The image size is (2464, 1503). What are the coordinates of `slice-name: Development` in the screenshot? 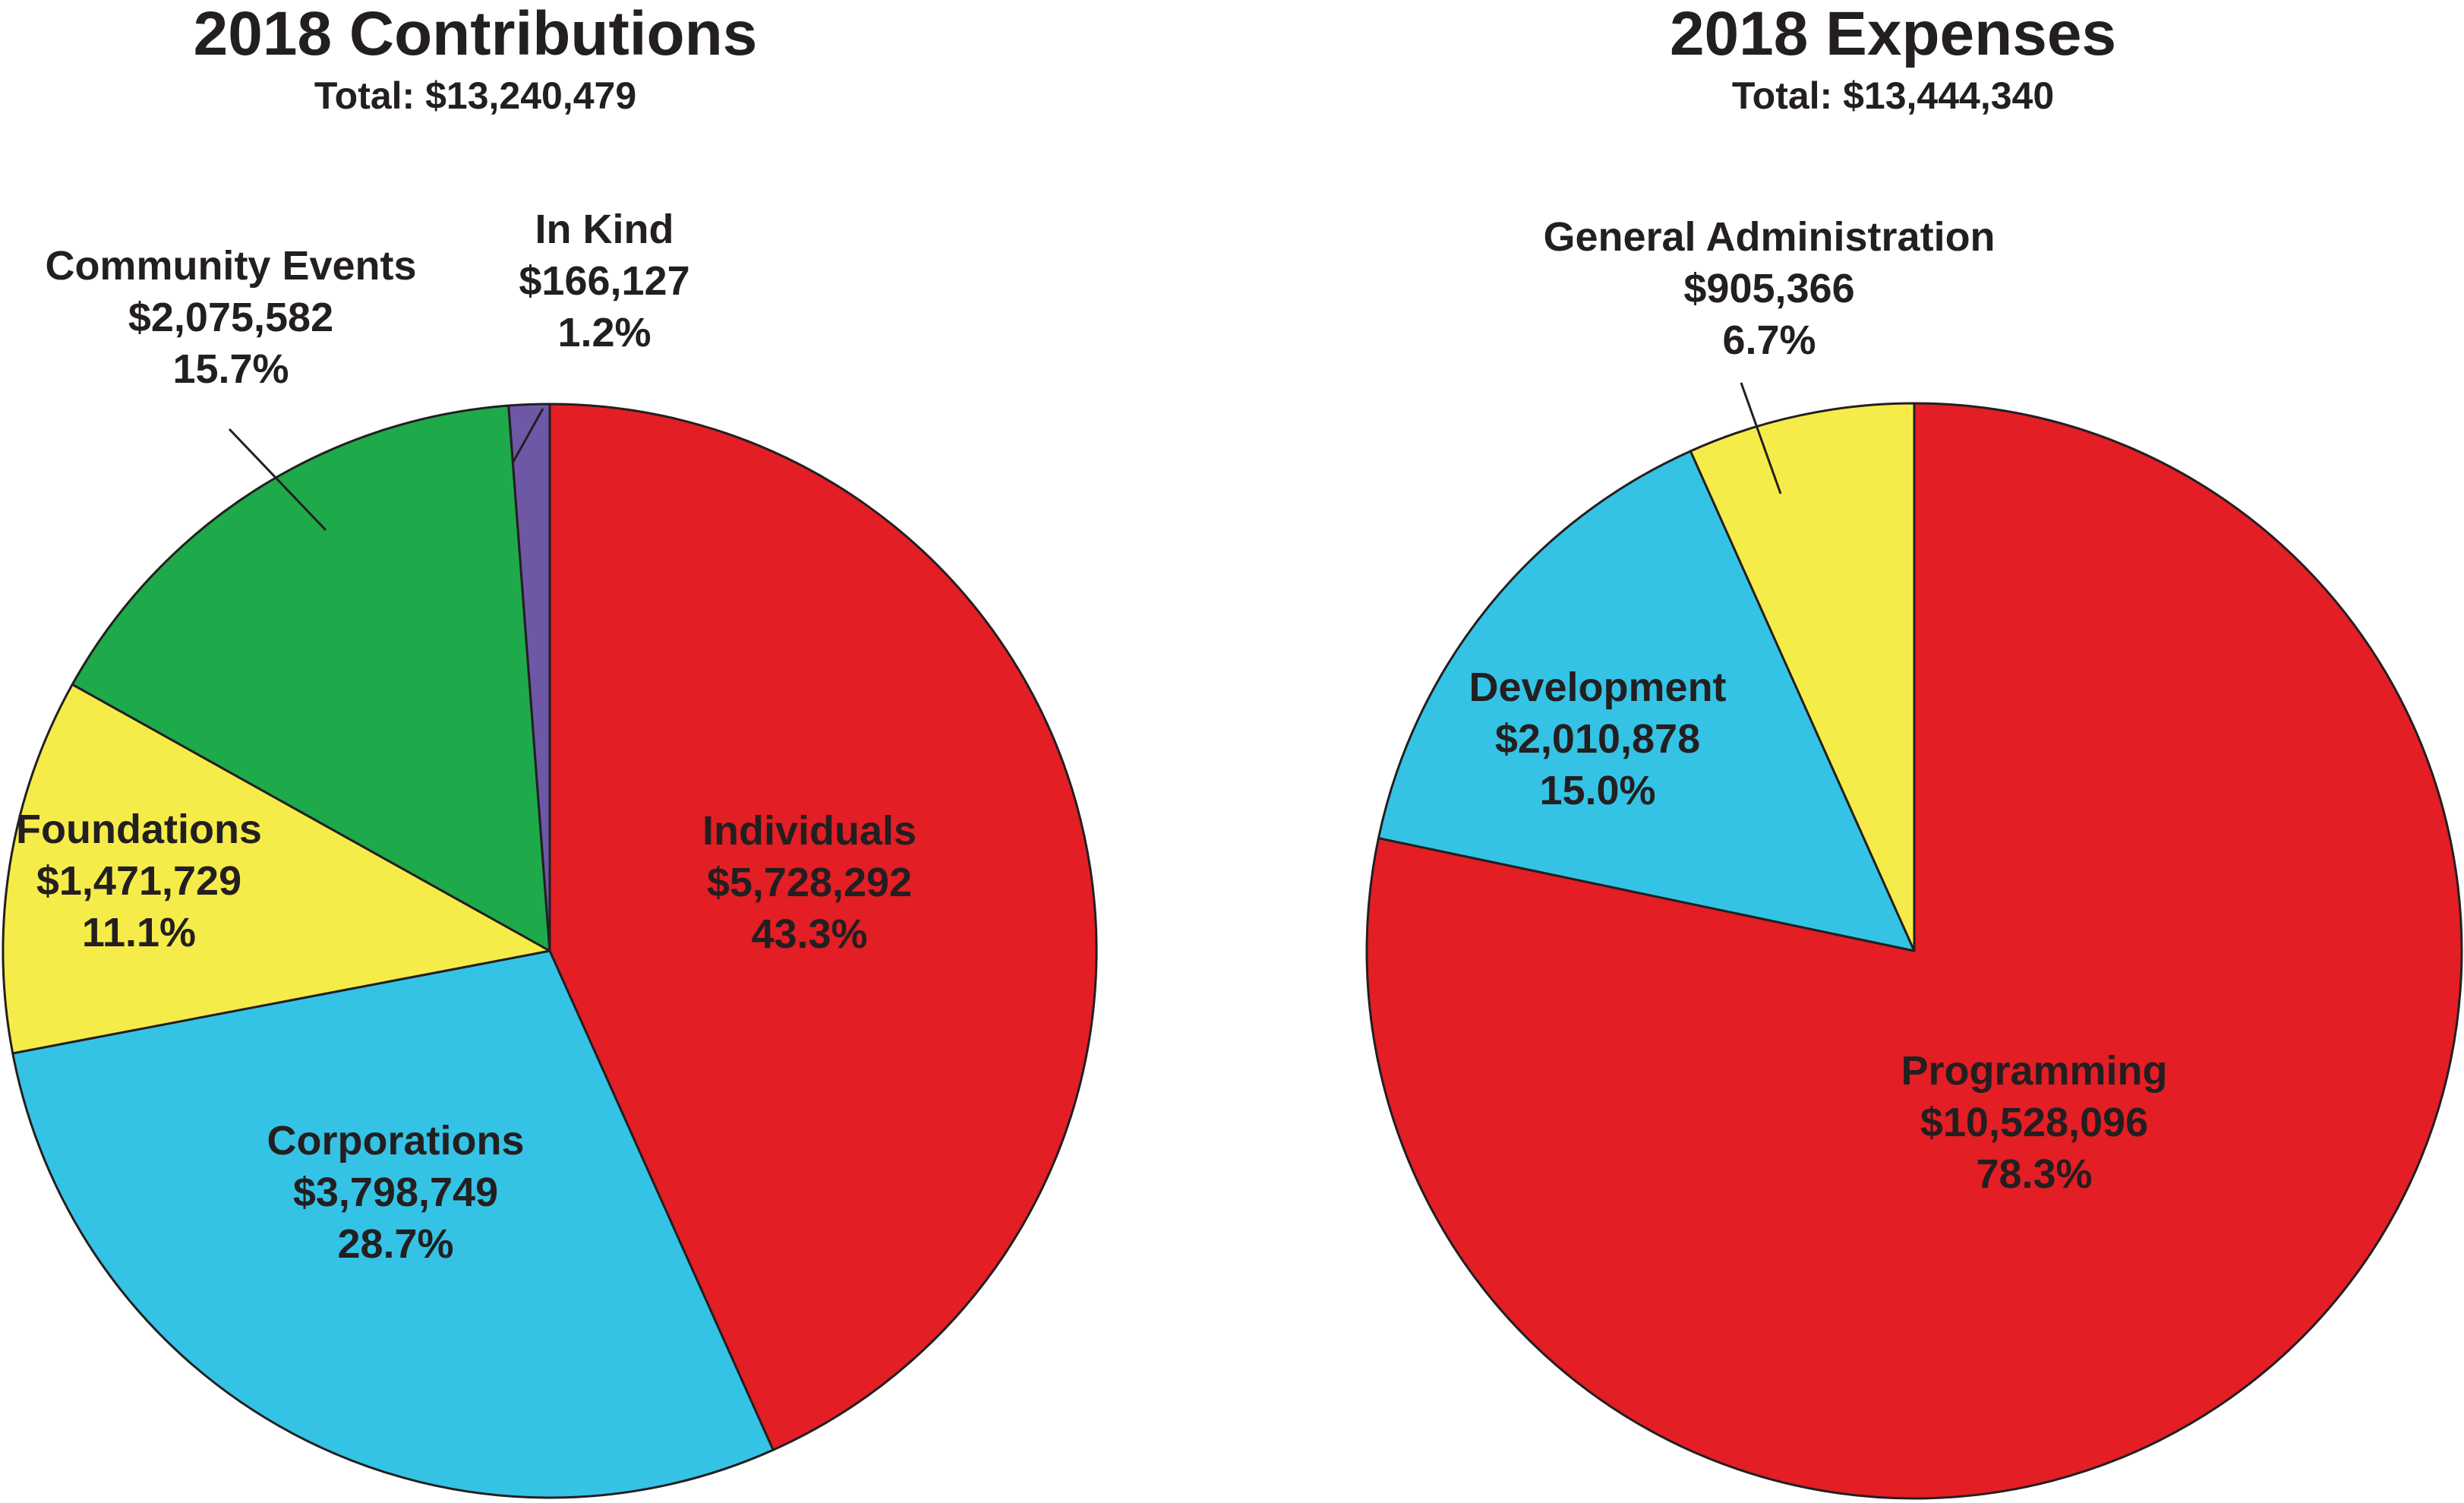 It's located at (1598, 687).